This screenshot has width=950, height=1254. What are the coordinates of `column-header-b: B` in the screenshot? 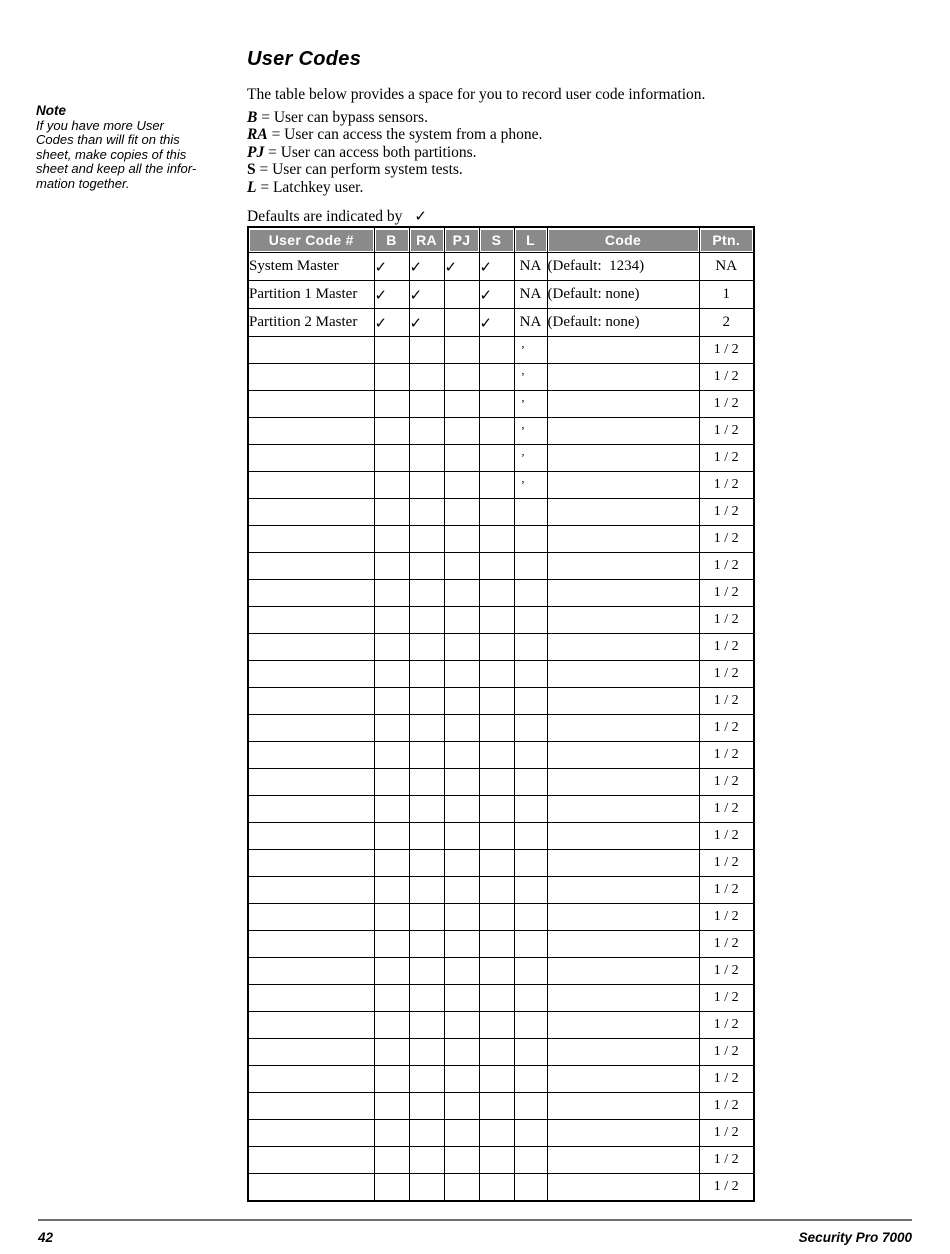 It's located at (391, 239).